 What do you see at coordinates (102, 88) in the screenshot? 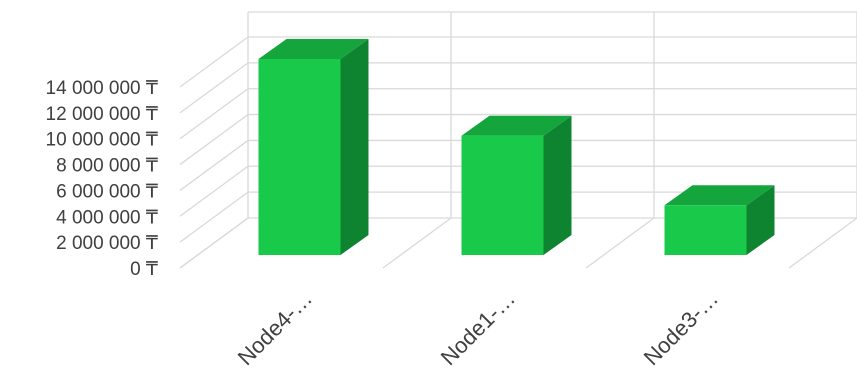
I see `y-tick-label: 14 000 000 ₸` at bounding box center [102, 88].